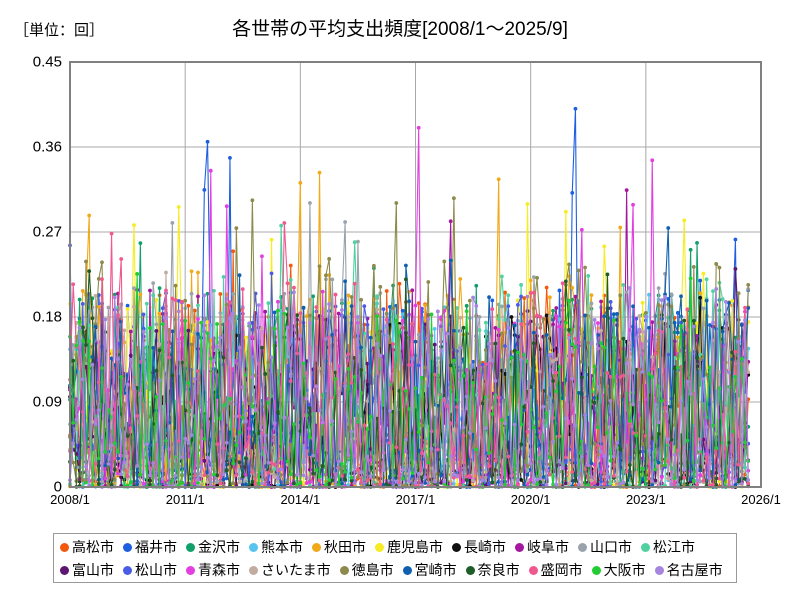 The image size is (800, 600). I want to click on legend-item-熊本市: 熊本市, so click(276, 547).